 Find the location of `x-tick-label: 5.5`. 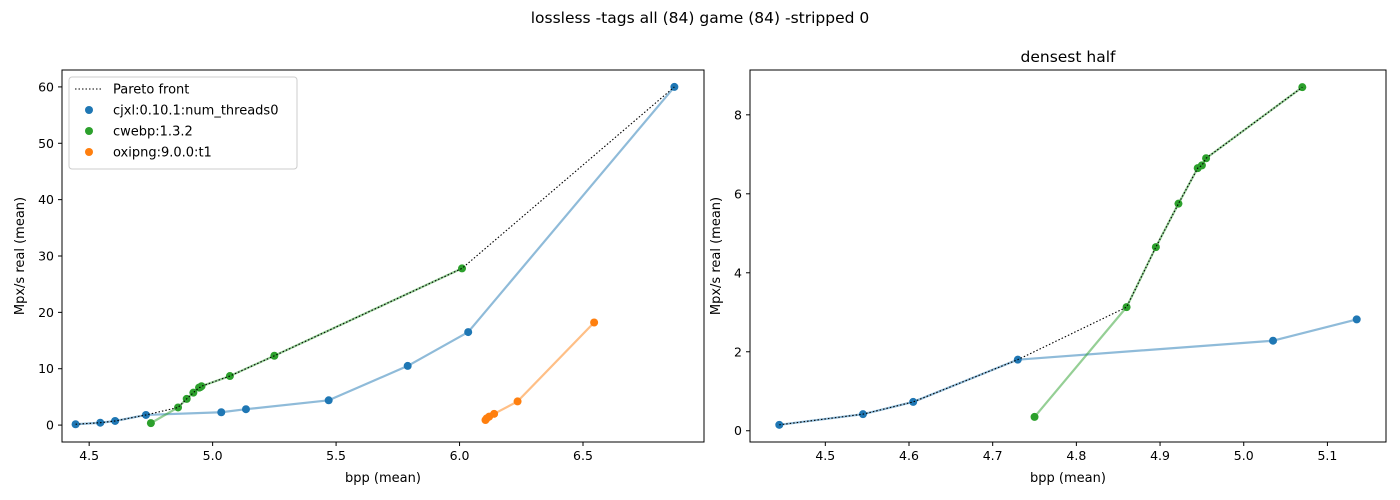

x-tick-label: 5.5 is located at coordinates (336, 455).